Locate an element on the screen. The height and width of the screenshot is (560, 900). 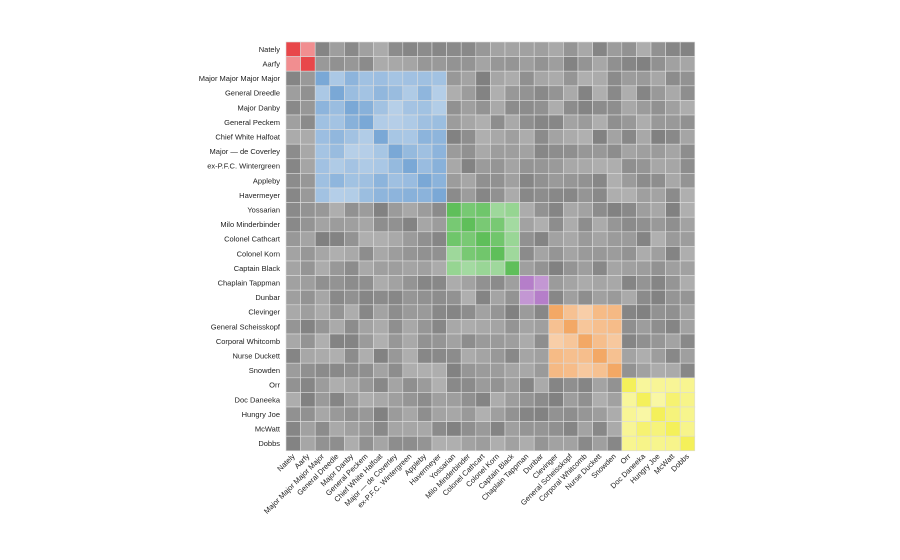
y-tick-label: General Peckem is located at coordinates (252, 122).